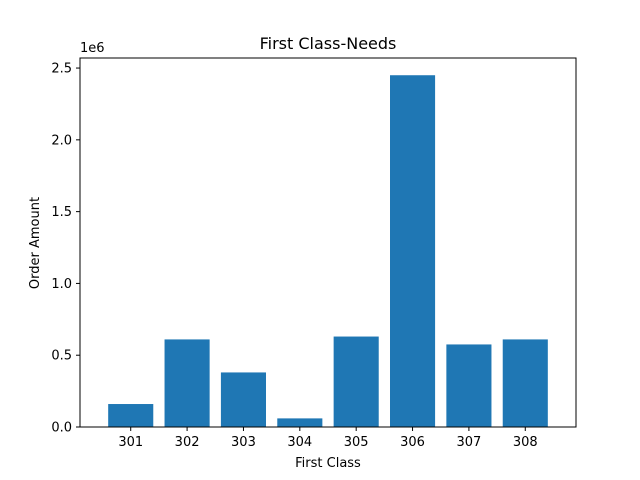  Describe the element at coordinates (328, 438) in the screenshot. I see `x-axis-ticks: 301 302 303 304 305 306 307 308` at that location.